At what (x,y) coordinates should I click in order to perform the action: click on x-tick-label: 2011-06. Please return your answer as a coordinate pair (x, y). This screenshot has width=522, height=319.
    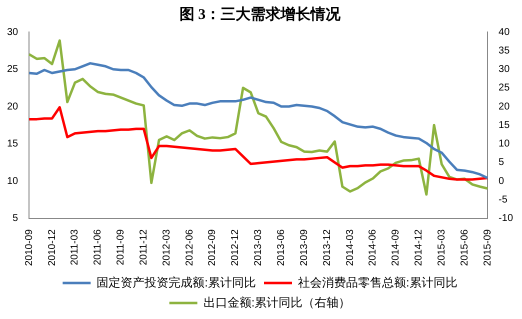
    Looking at the image, I should click on (98, 247).